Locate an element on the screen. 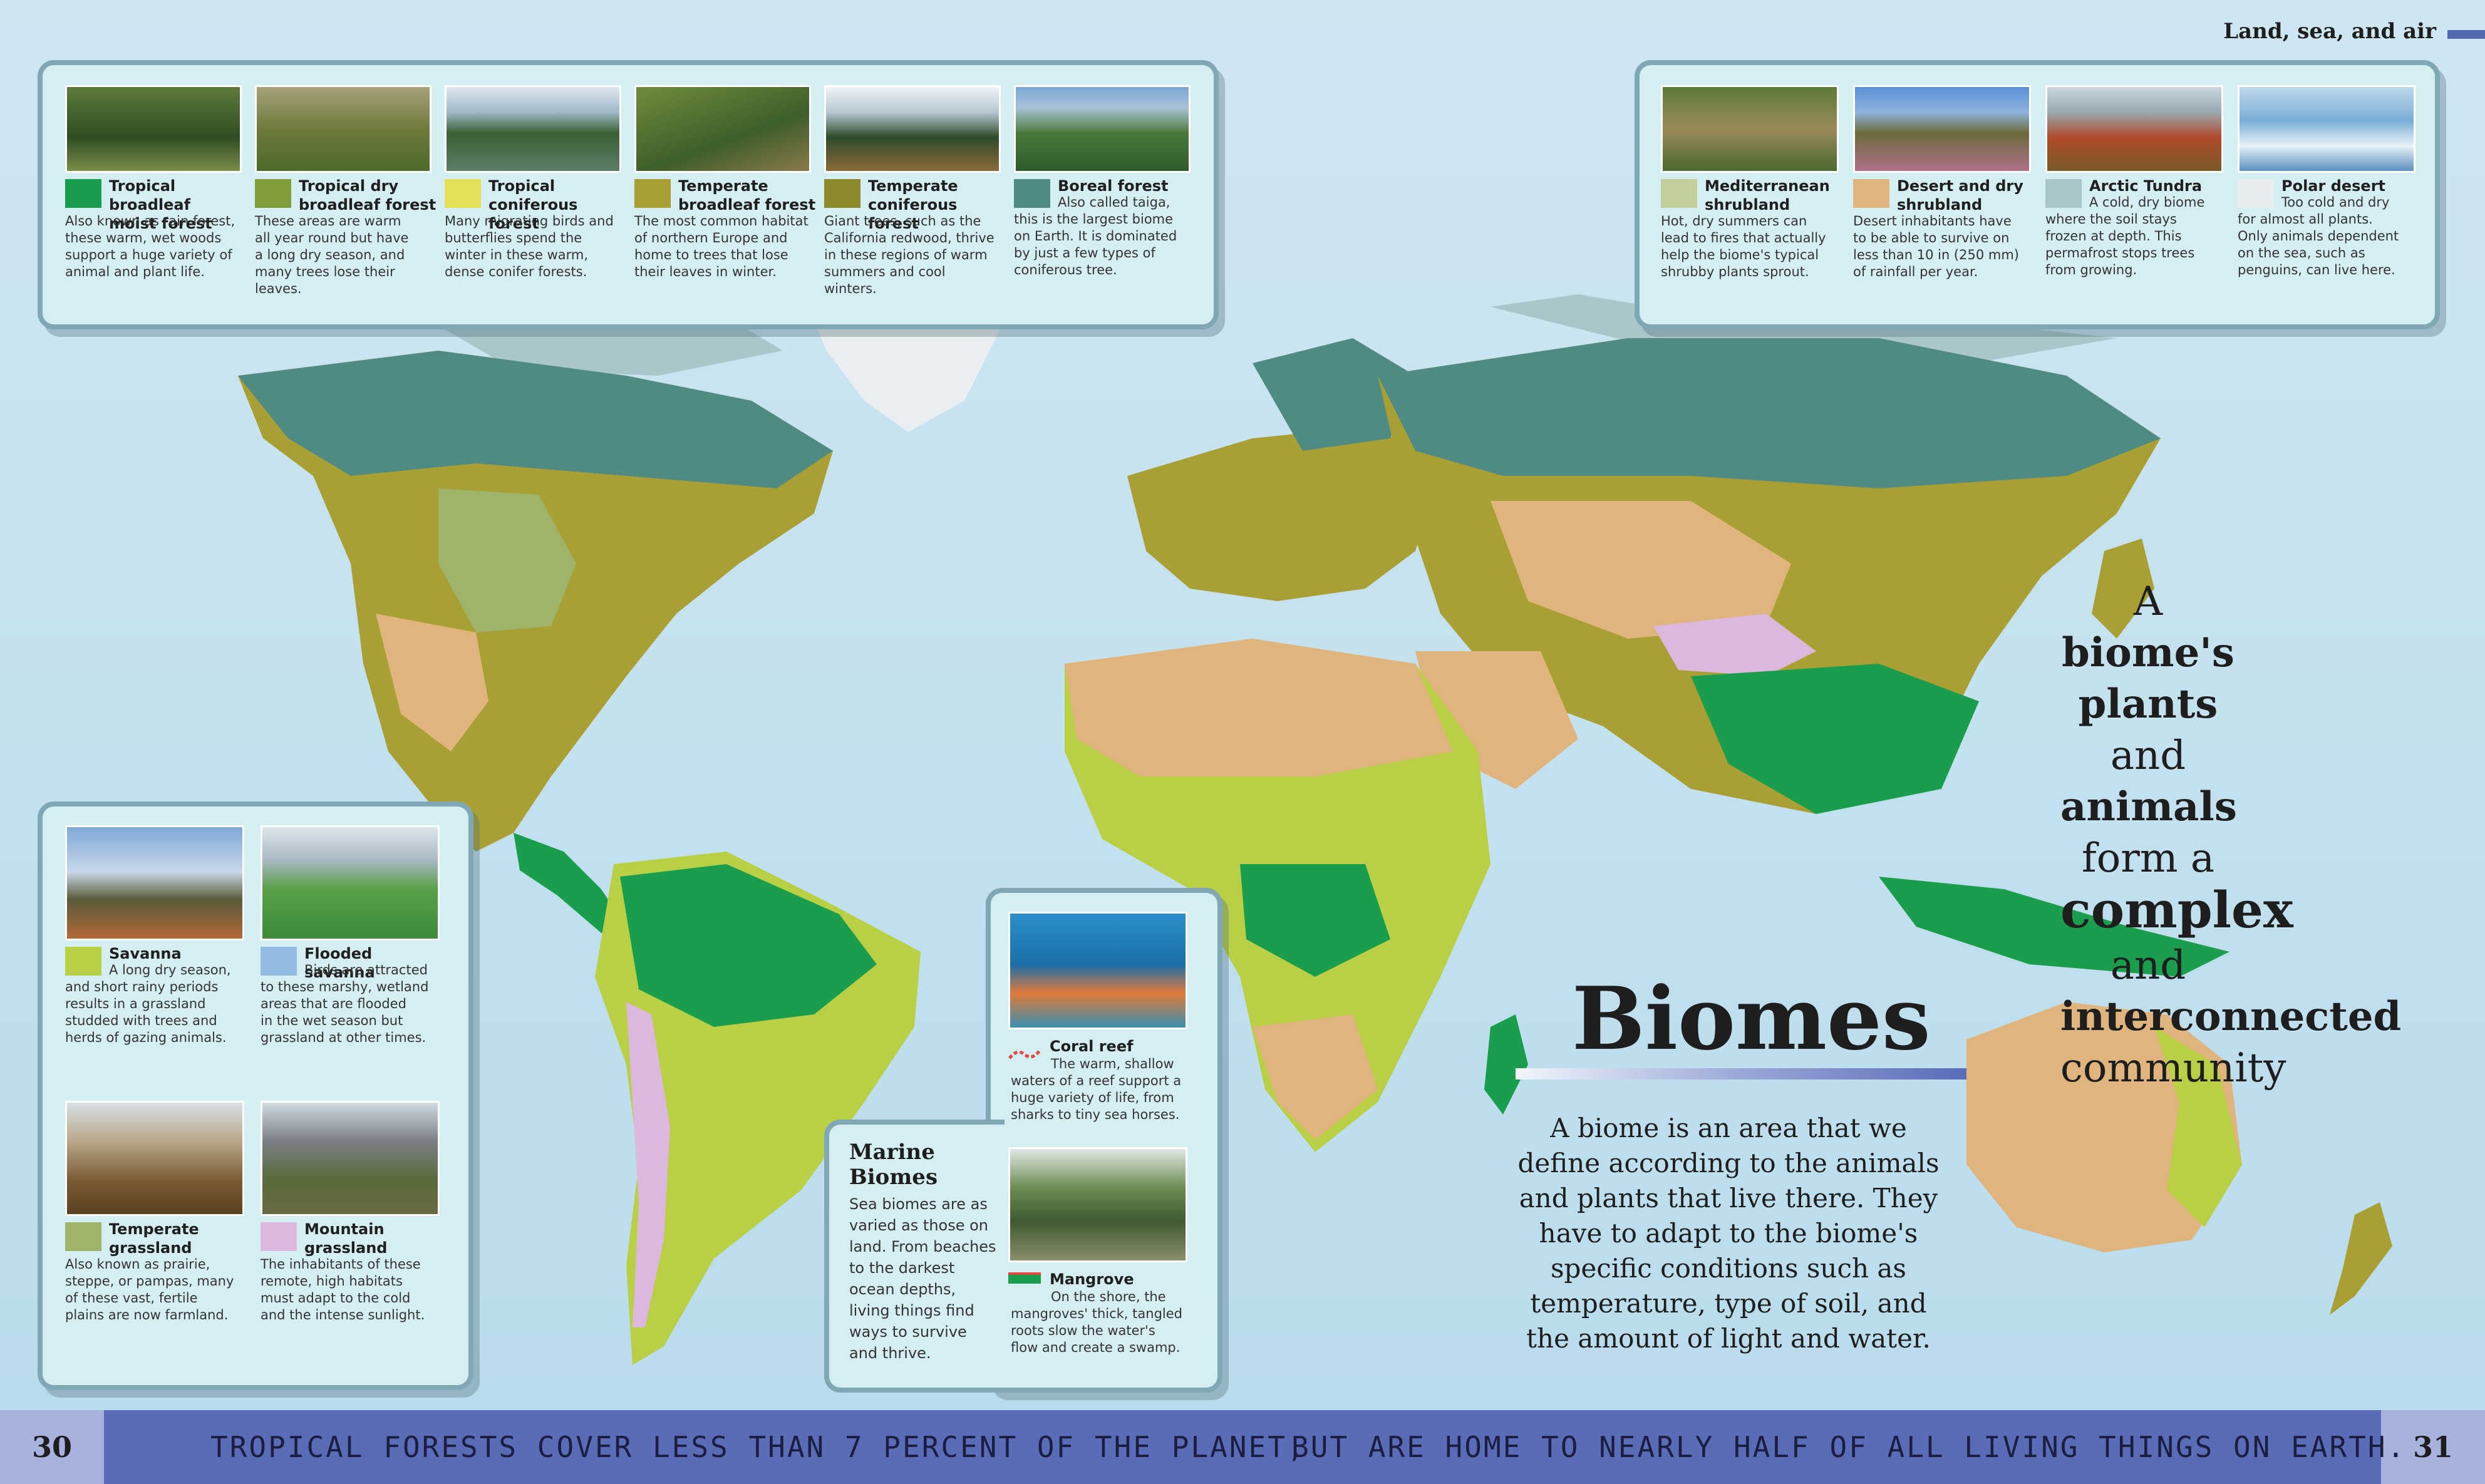 Image resolution: width=2485 pixels, height=1484 pixels. footer-bar is located at coordinates (1242, 1447).